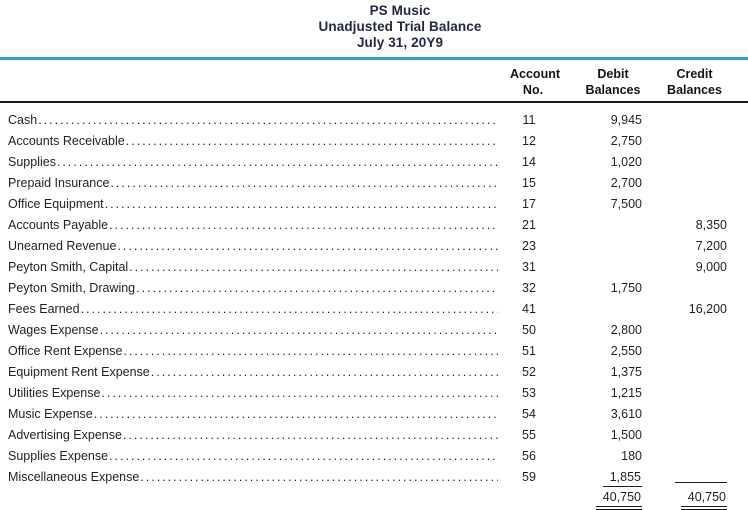 Image resolution: width=748 pixels, height=510 pixels. What do you see at coordinates (529, 203) in the screenshot?
I see `account-number: 17` at bounding box center [529, 203].